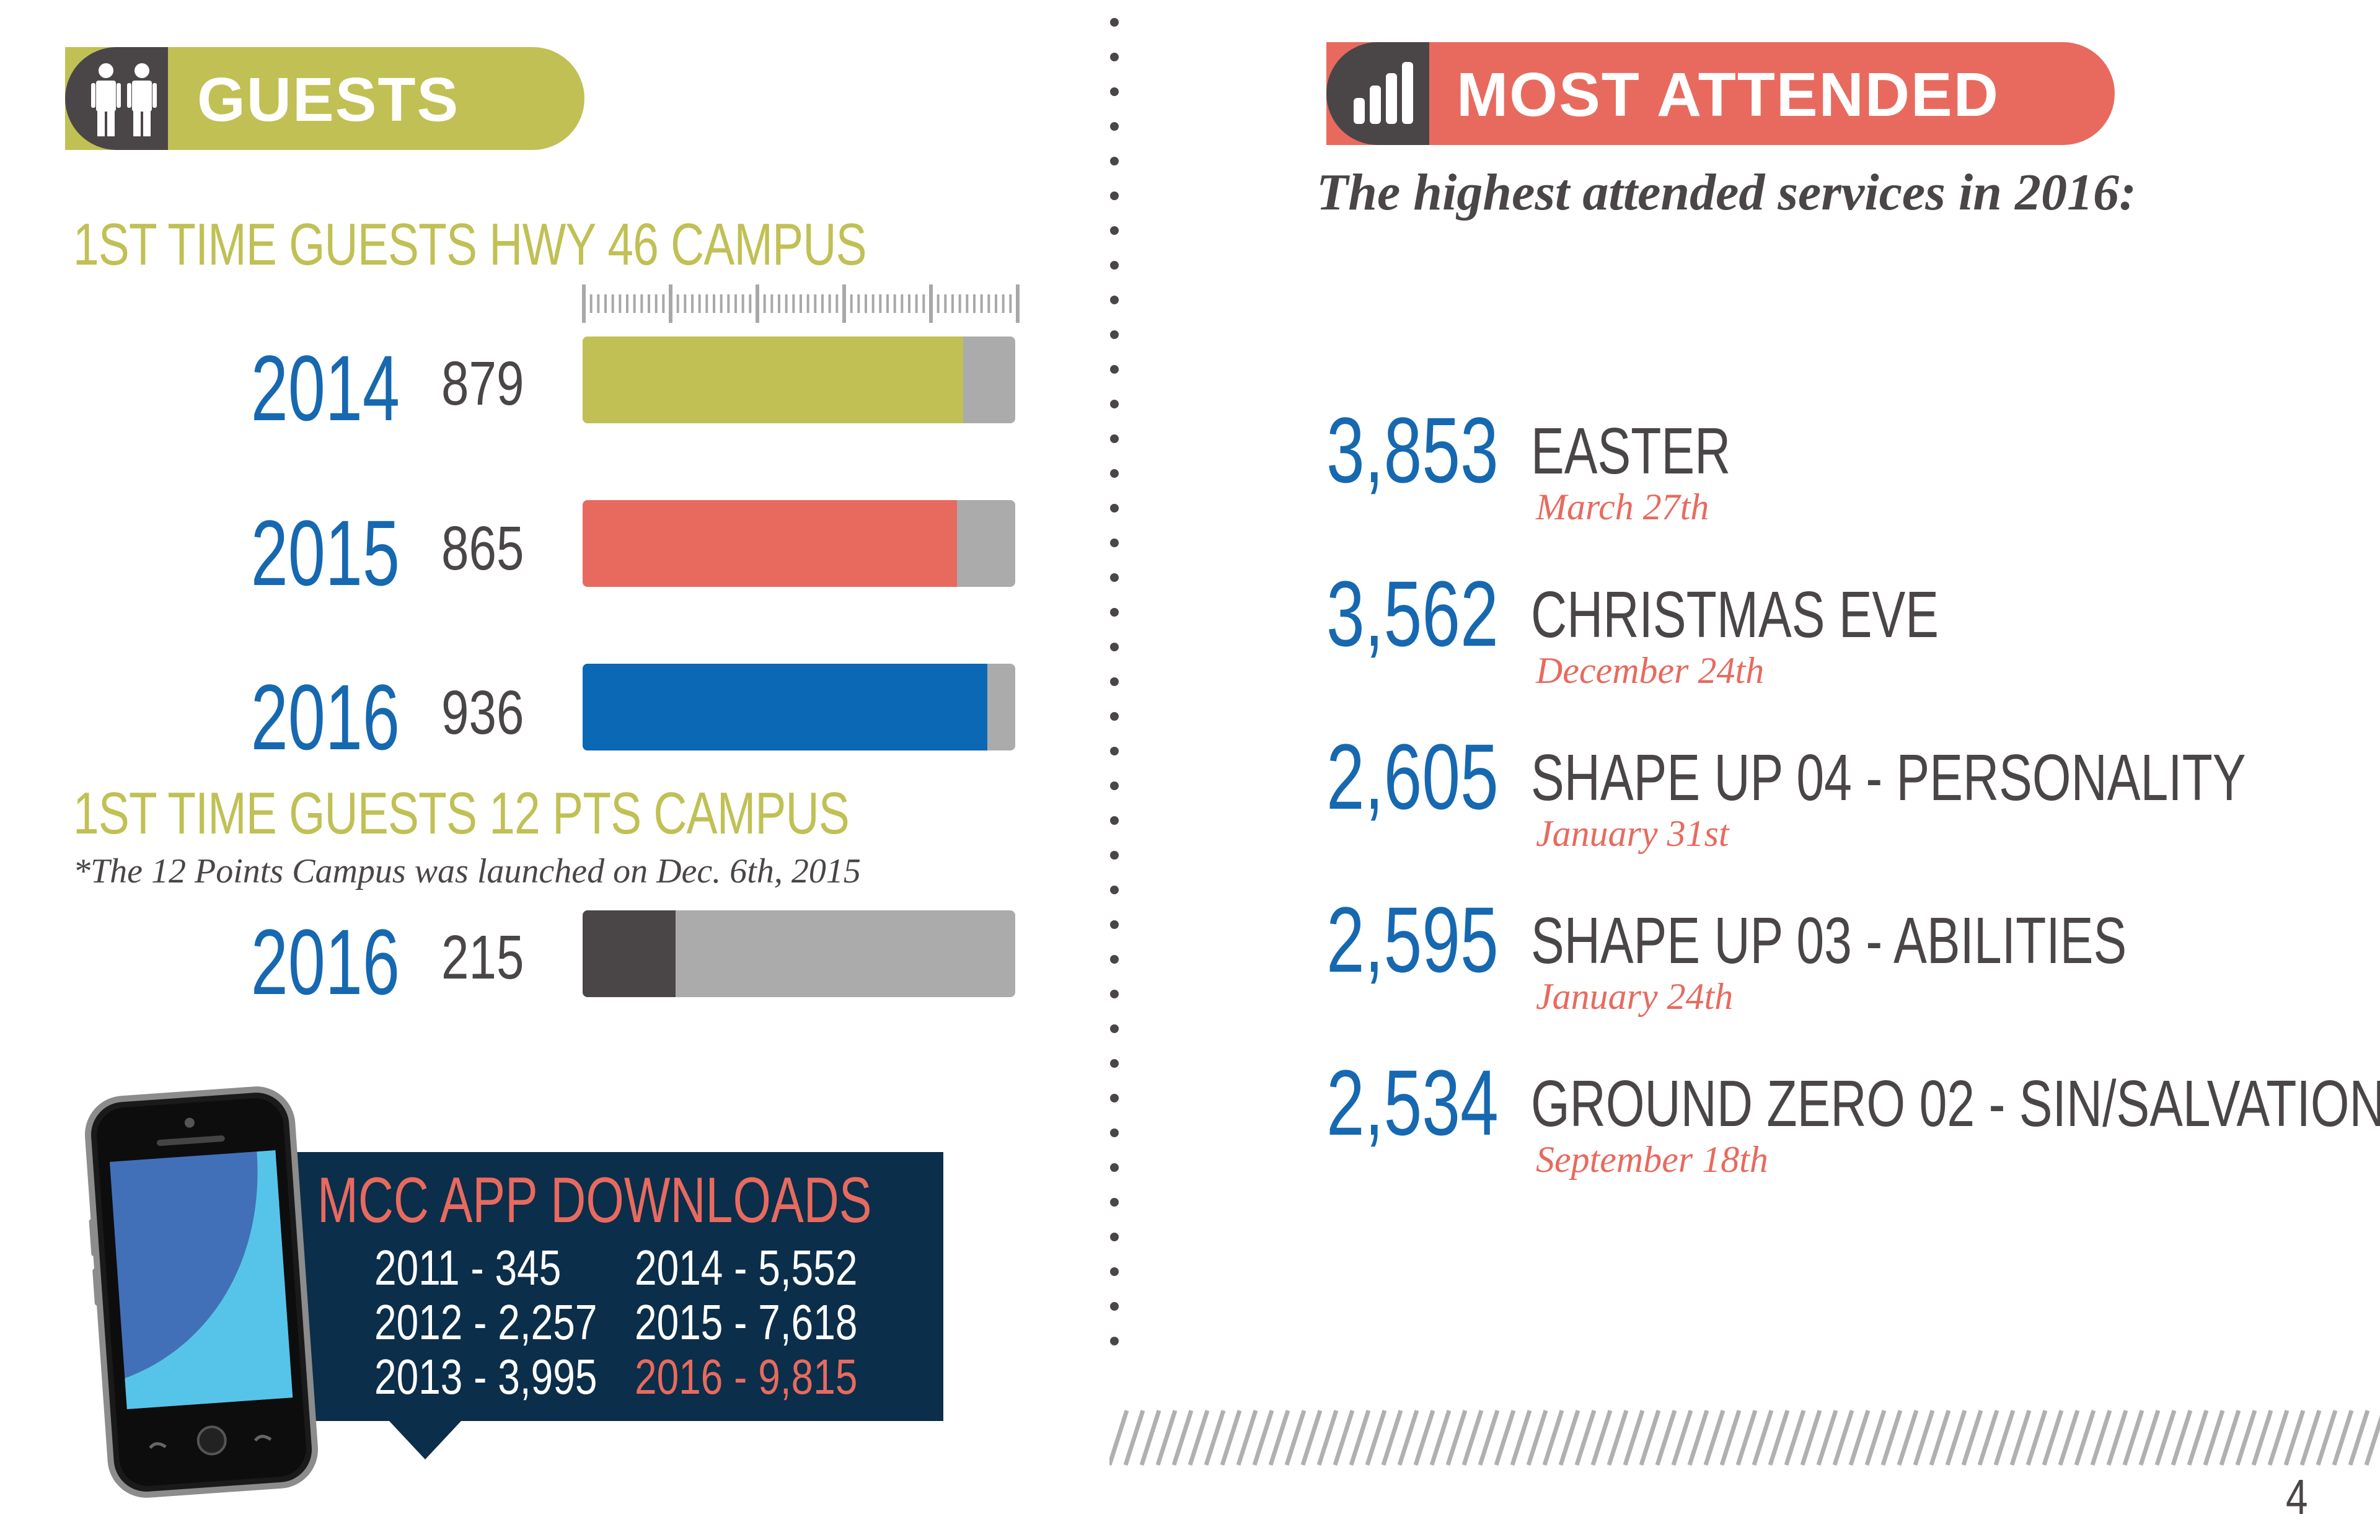 This screenshot has height=1540, width=2380. Describe the element at coordinates (1650, 670) in the screenshot. I see `attended-date-2: December 24th` at that location.